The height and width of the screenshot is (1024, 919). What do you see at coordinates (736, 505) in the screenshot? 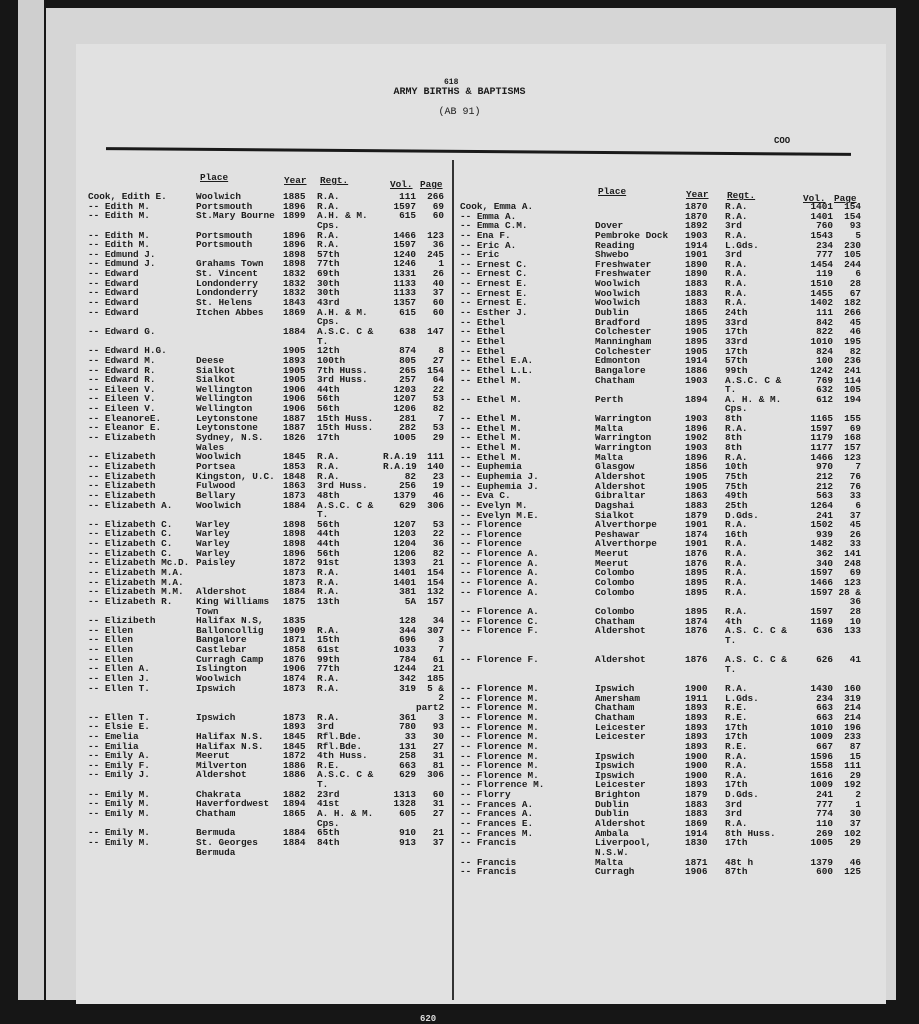
I see `cell-regiment: 25th` at bounding box center [736, 505].